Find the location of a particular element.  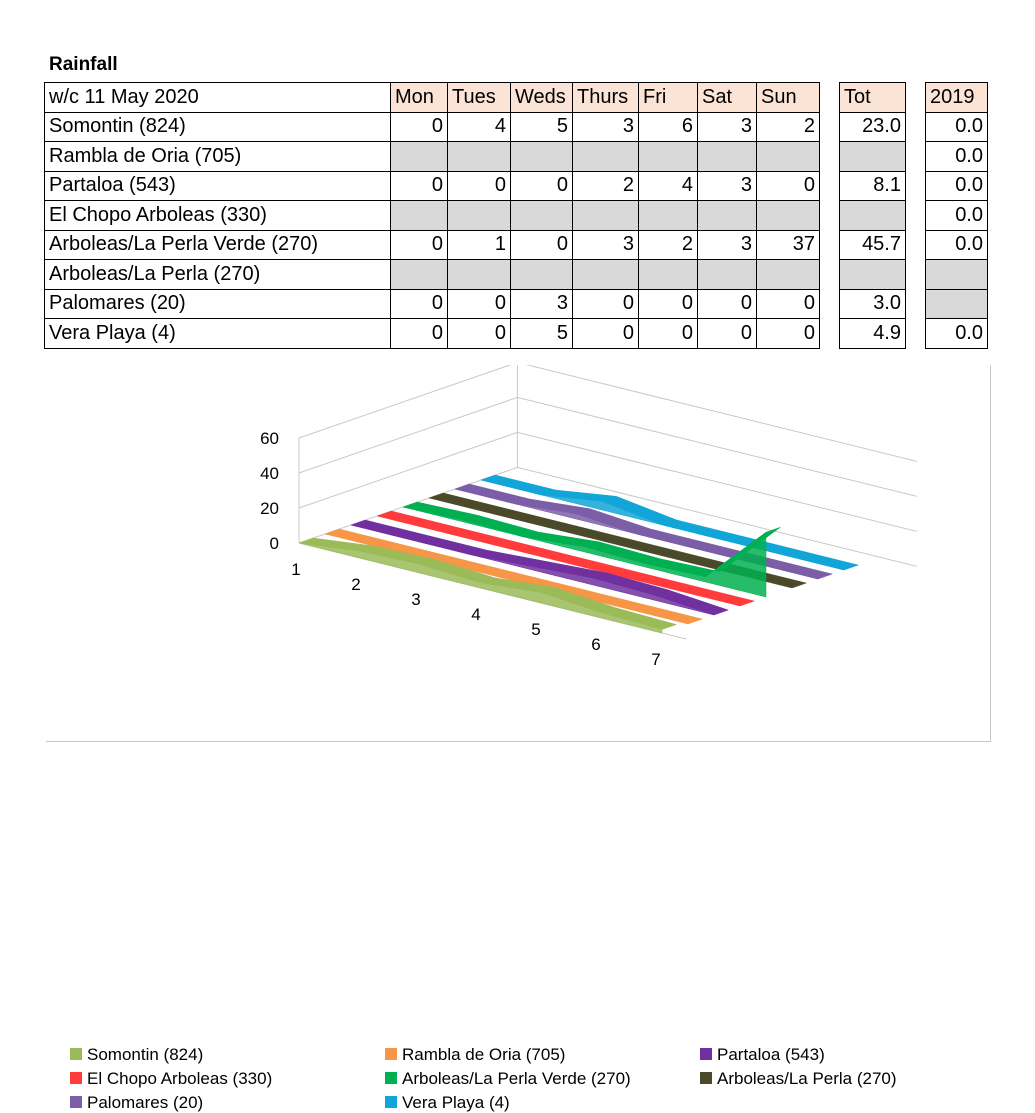

legend-item: El Chopo Arboleas (330) is located at coordinates (171, 1079).